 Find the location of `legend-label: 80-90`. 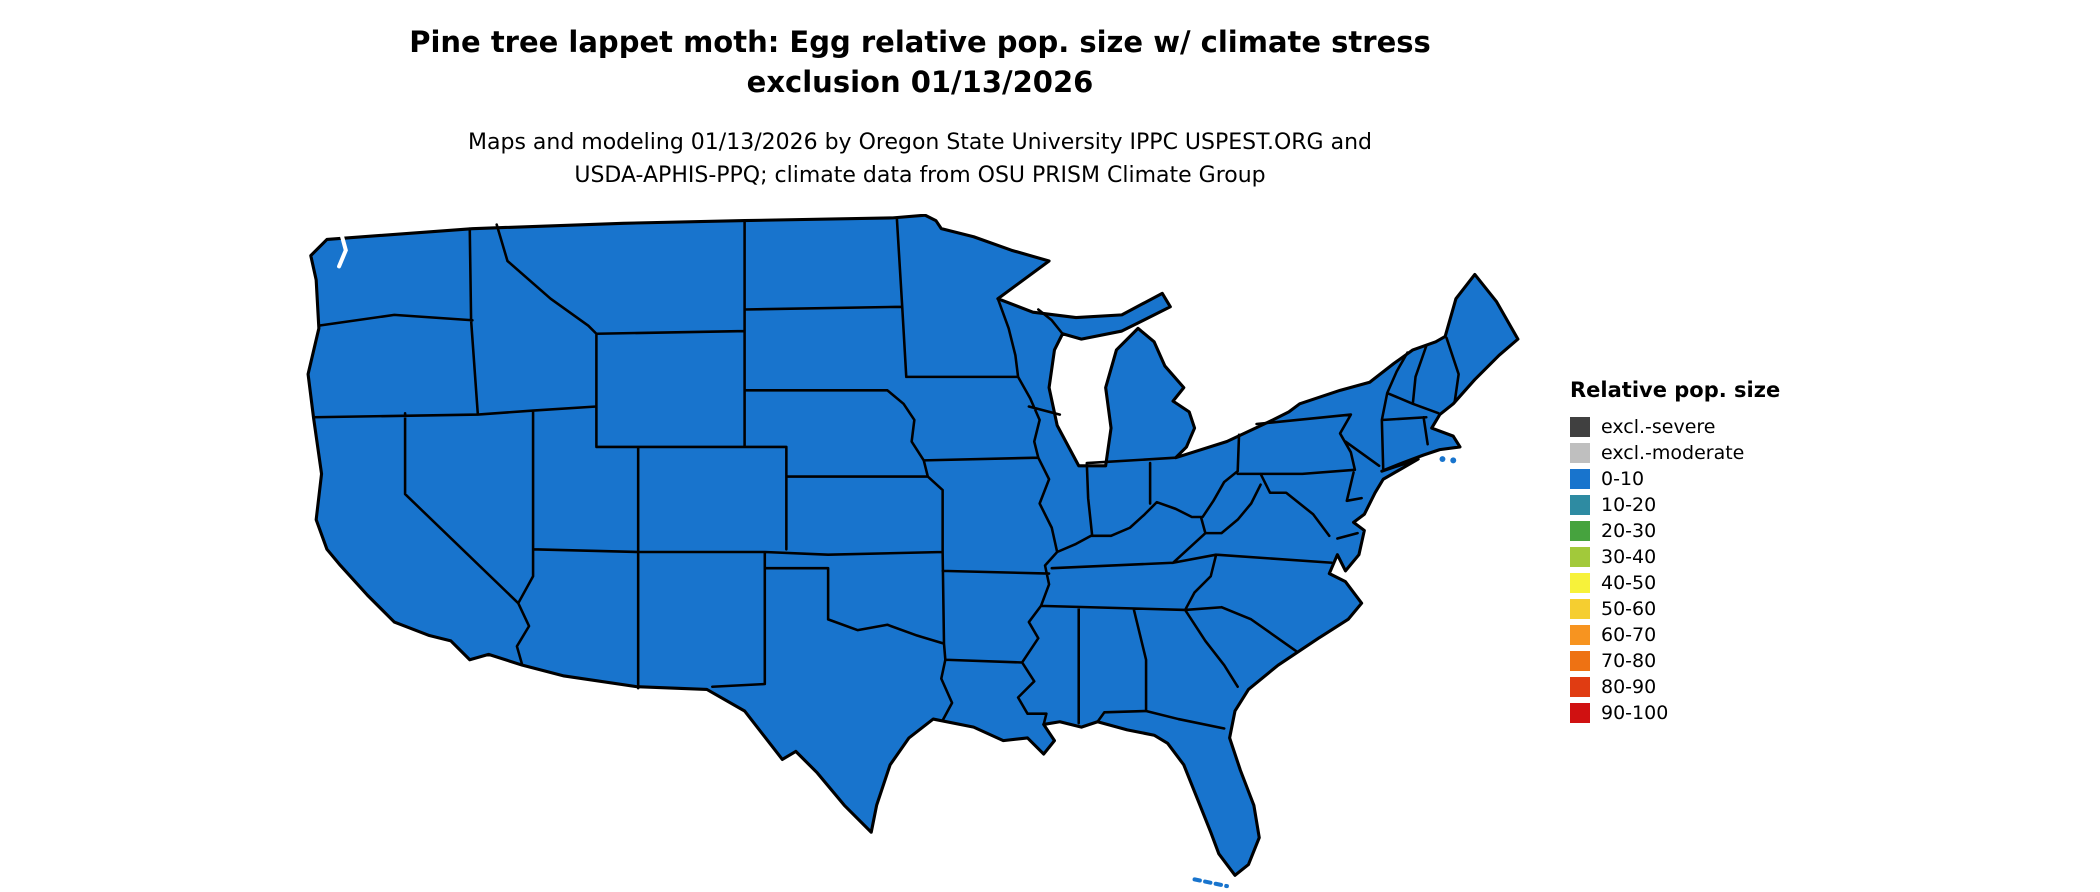

legend-label: 80-90 is located at coordinates (1629, 687).